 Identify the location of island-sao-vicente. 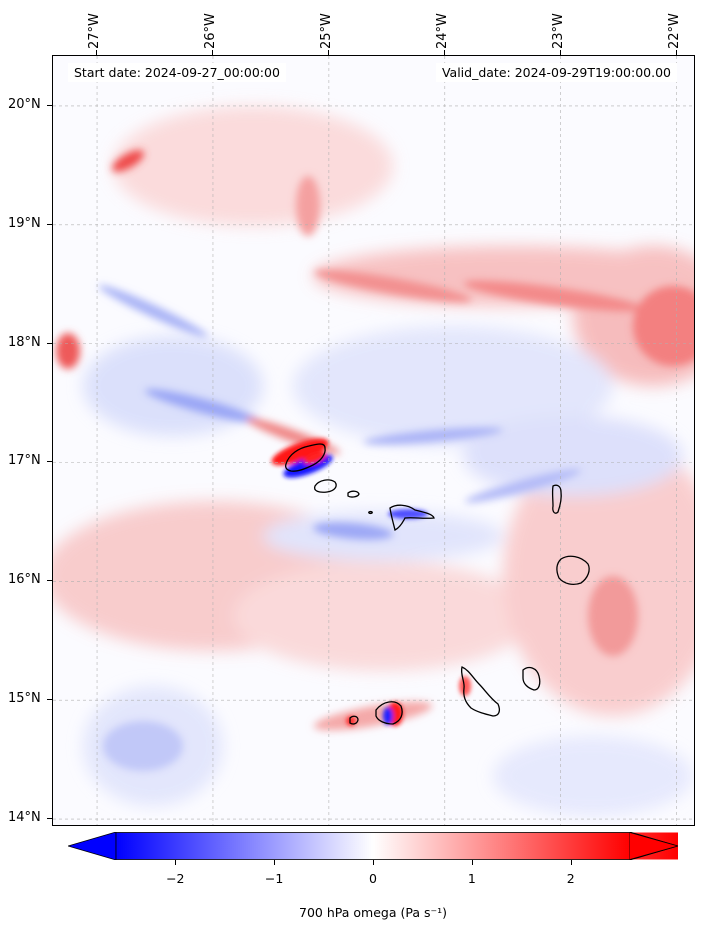
(325, 486).